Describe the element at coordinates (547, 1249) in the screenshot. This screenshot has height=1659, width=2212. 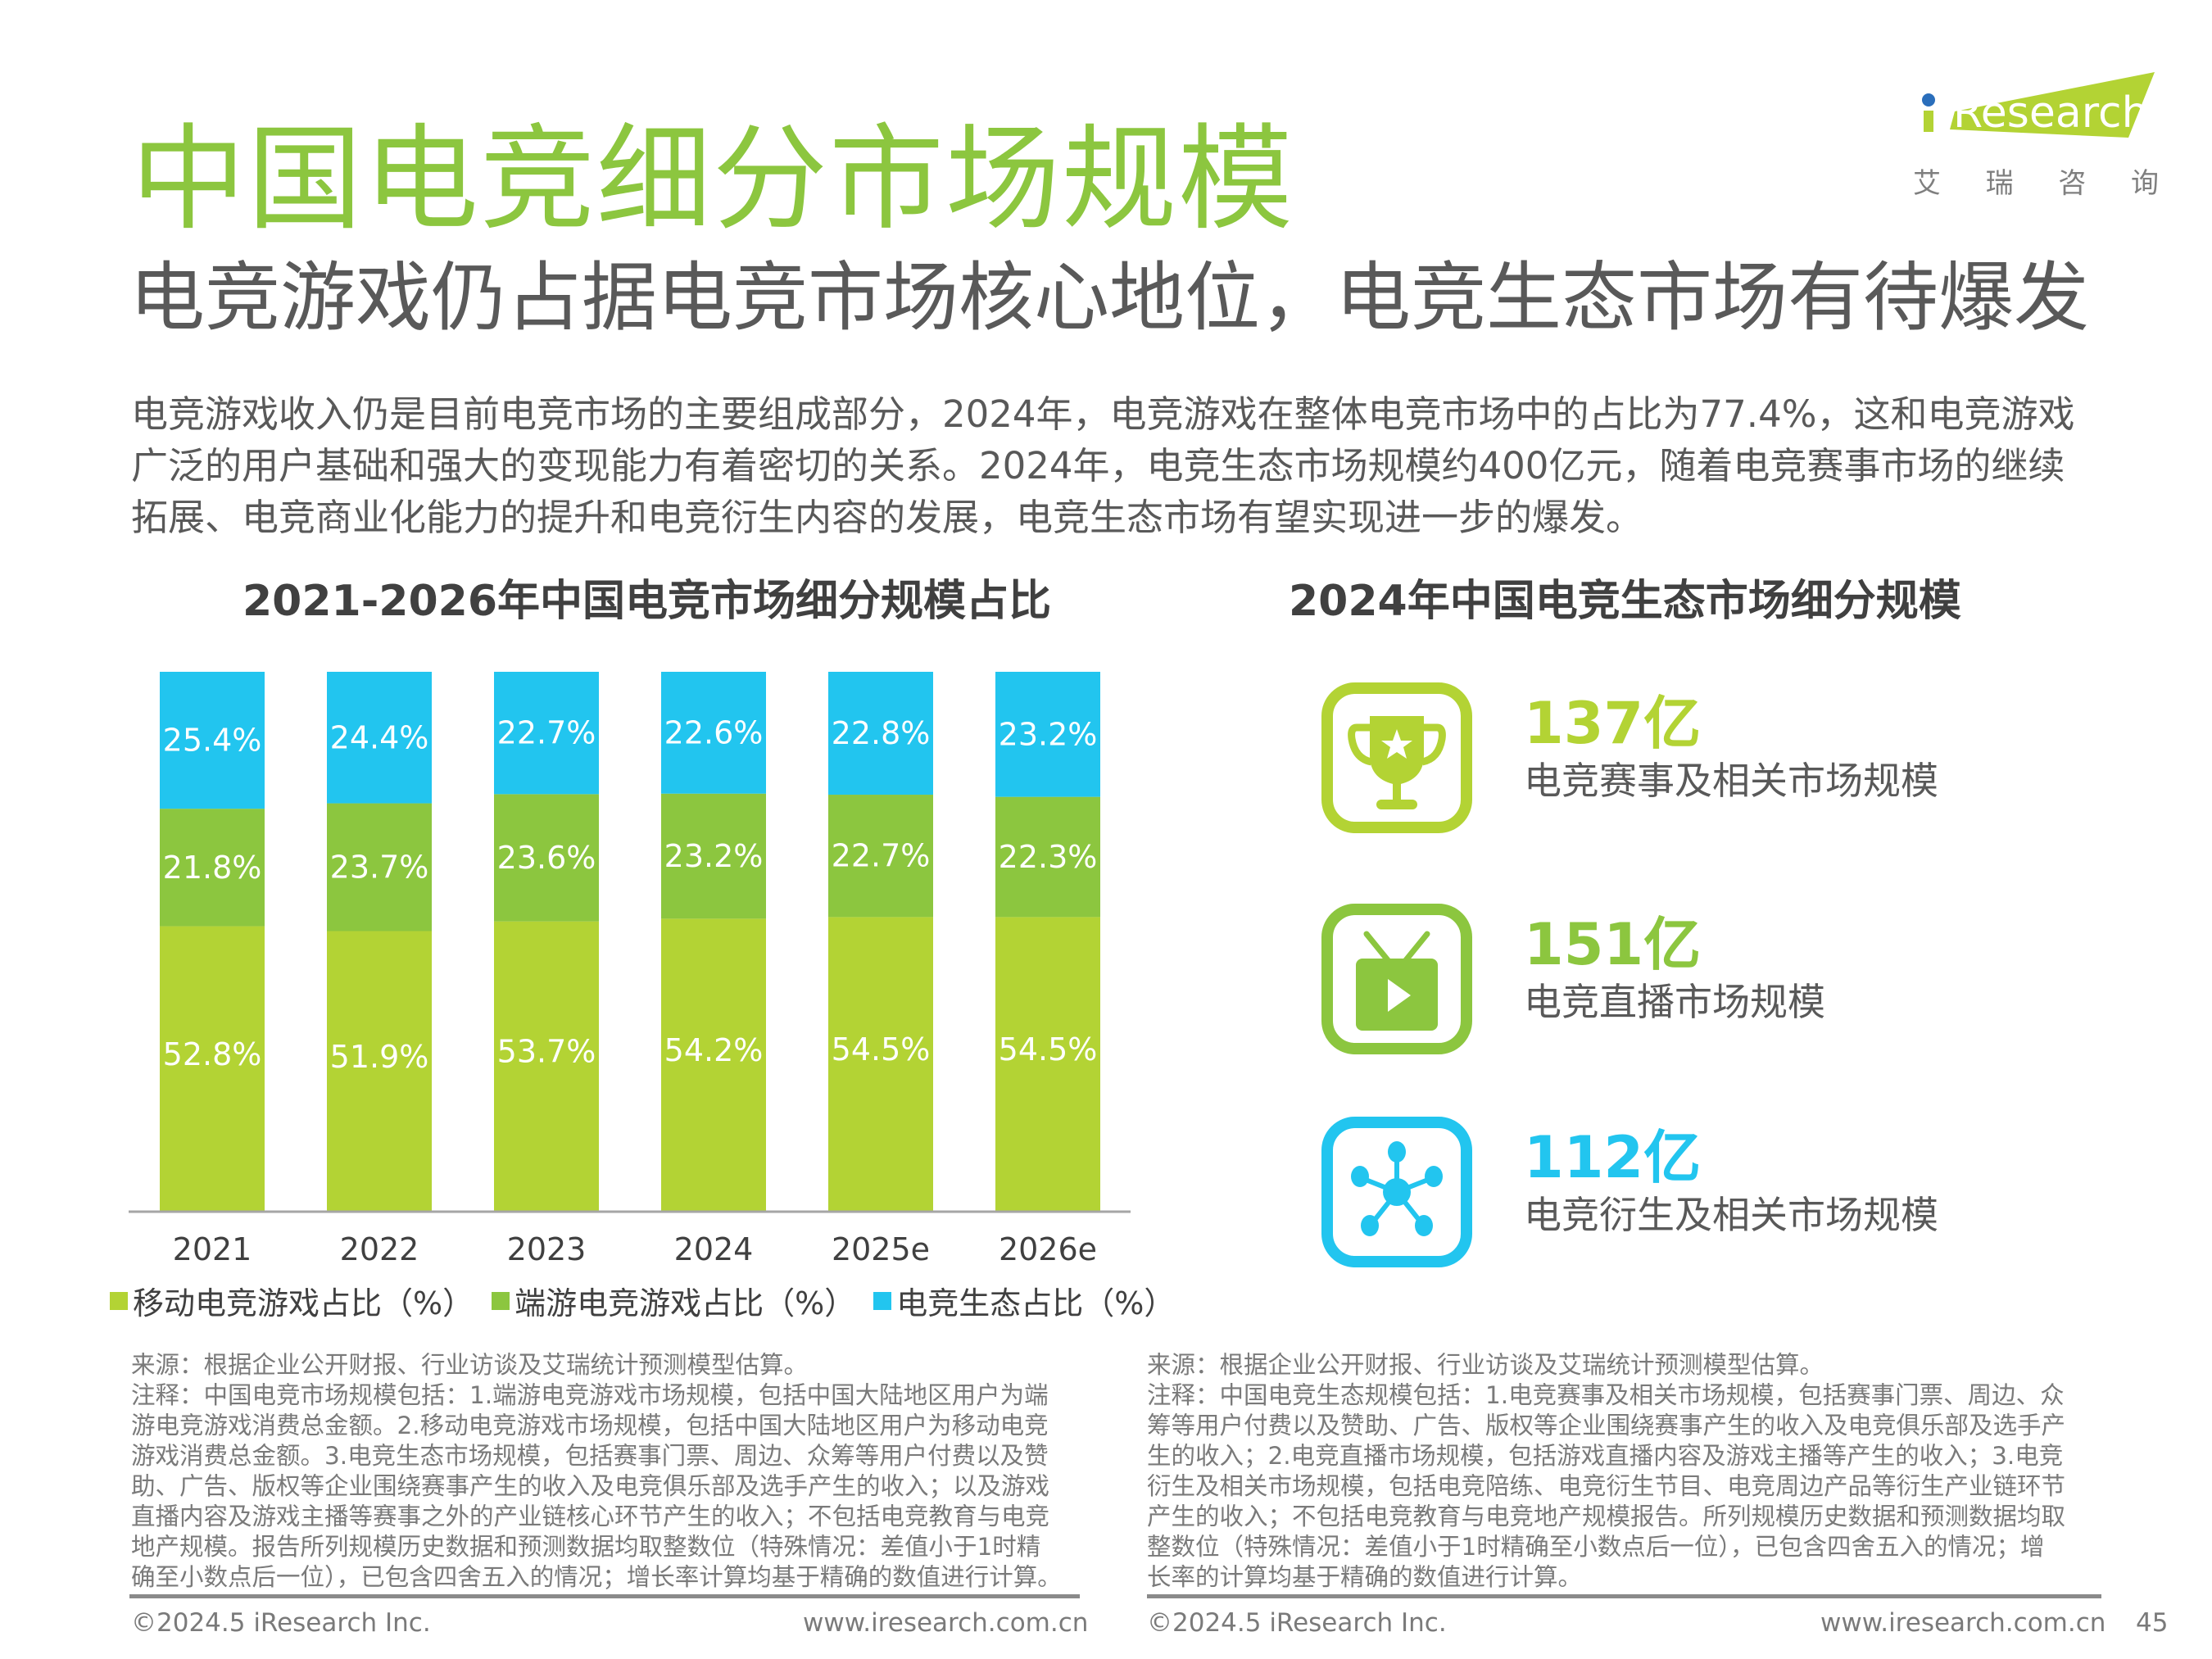
I see `x-tick-label: 2023` at that location.